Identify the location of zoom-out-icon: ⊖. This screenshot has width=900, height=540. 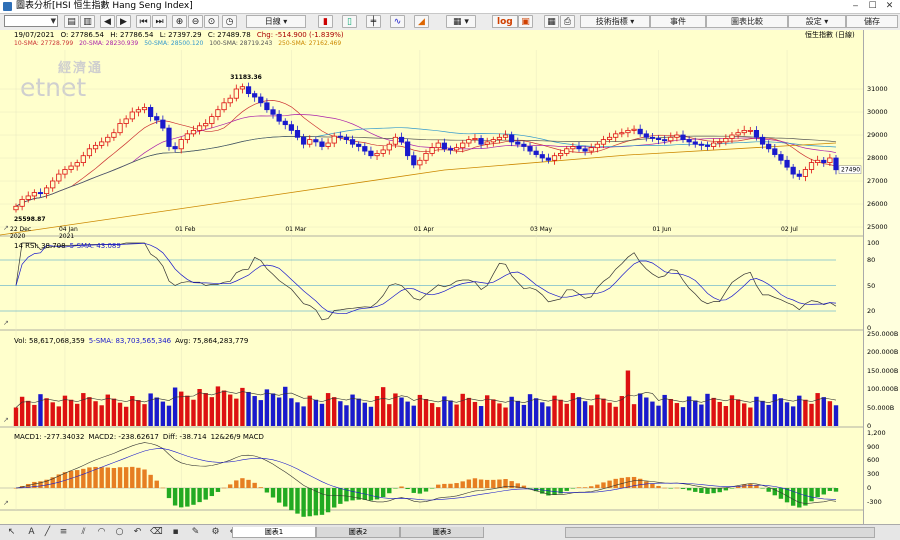
(195, 21).